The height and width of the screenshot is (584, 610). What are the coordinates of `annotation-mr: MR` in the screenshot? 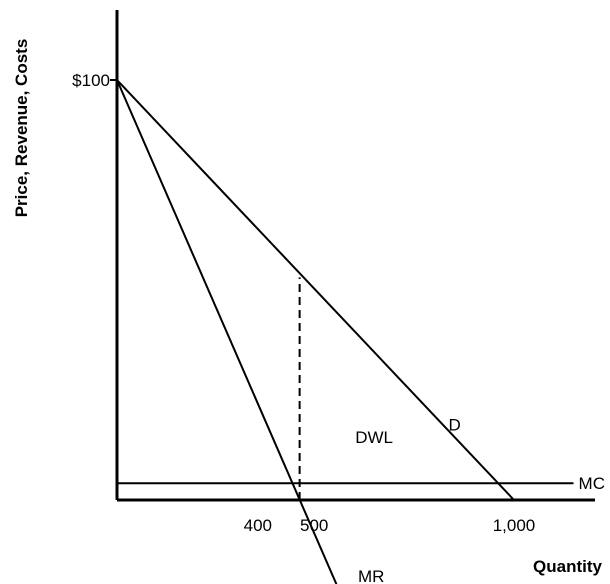 It's located at (371, 575).